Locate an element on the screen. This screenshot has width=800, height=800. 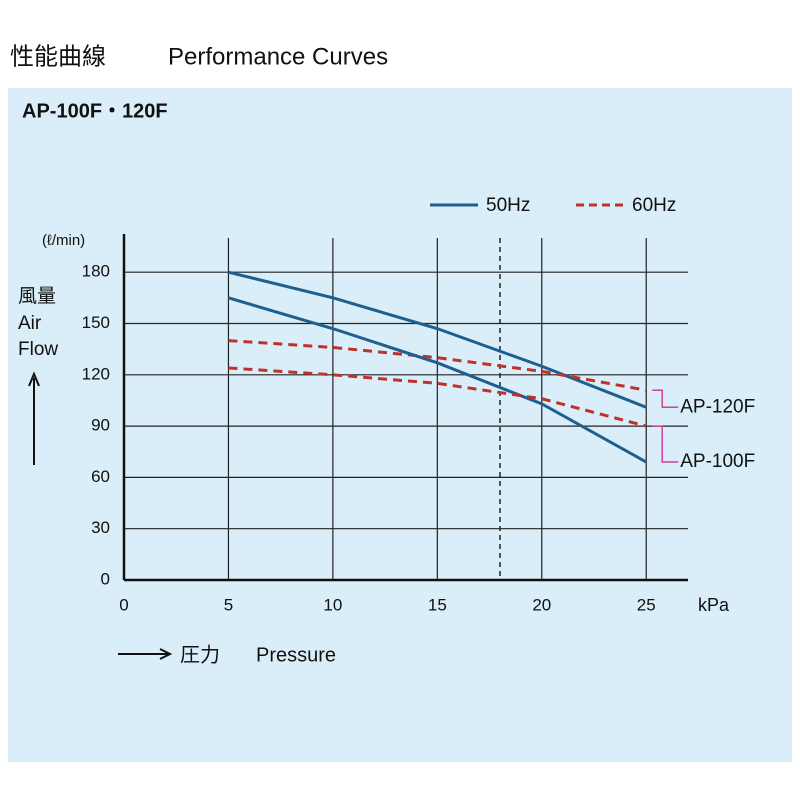
x-tick-label: 5 is located at coordinates (228, 604).